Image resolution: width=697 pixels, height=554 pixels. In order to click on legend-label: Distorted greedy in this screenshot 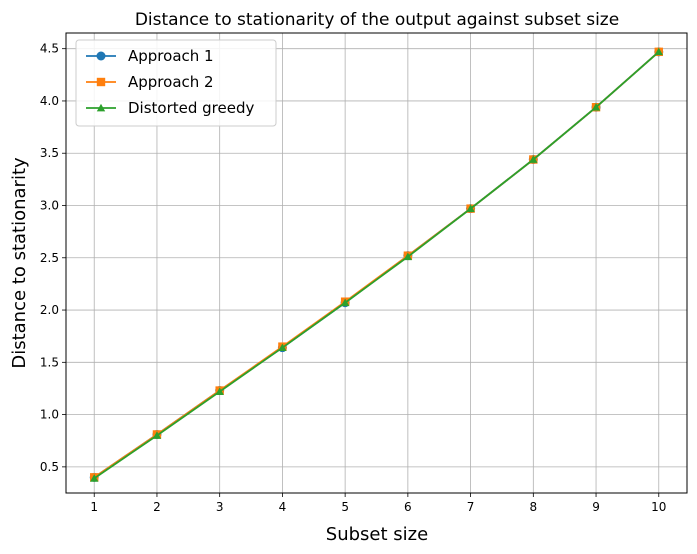, I will do `click(191, 108)`.